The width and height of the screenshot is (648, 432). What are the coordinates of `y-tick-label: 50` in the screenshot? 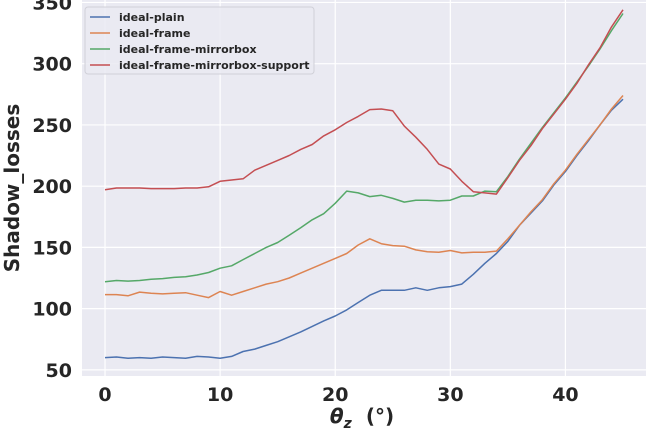 It's located at (59, 371).